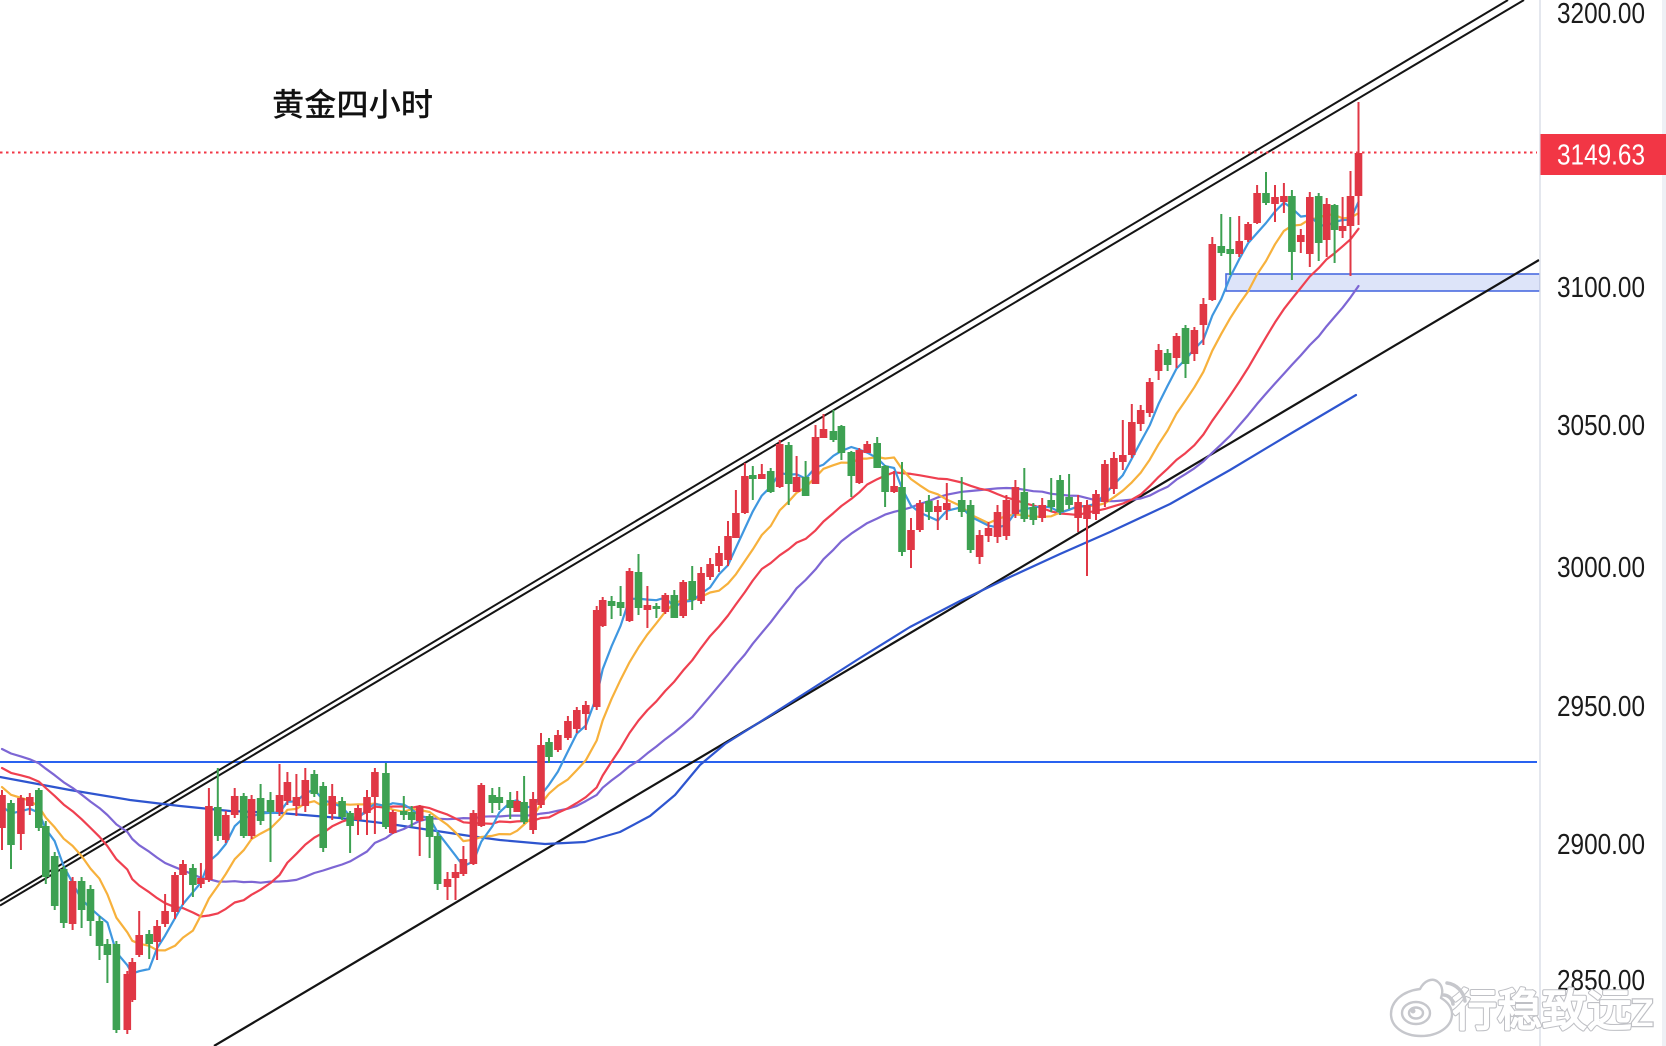  What do you see at coordinates (1601, 568) in the screenshot?
I see `svg-text: 3000.00` at bounding box center [1601, 568].